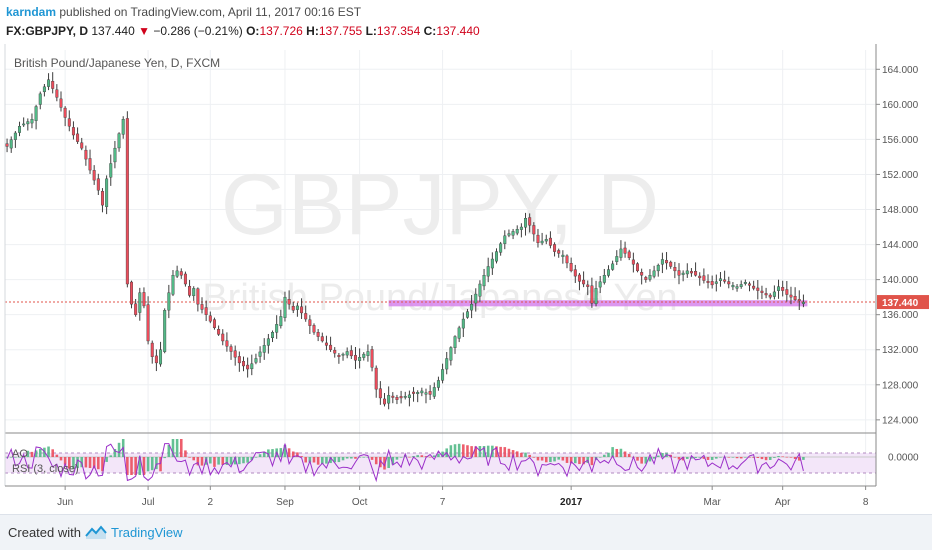  I want to click on author-link: karndam, so click(31, 12).